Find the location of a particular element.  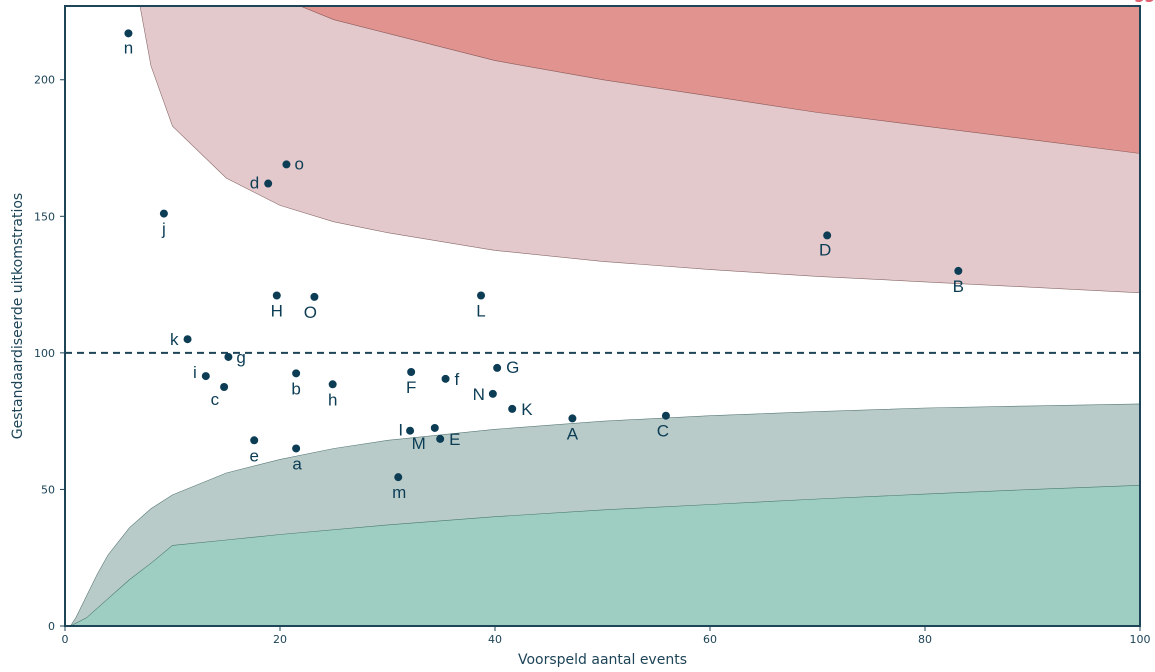

x-tick-label: 40 is located at coordinates (495, 639).